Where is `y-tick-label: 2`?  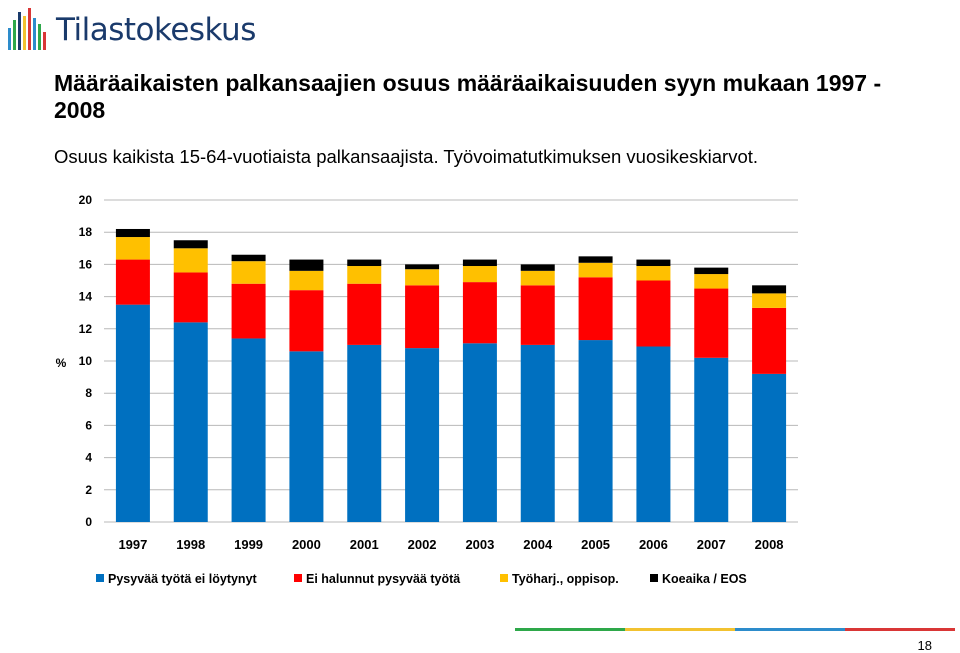
y-tick-label: 2 is located at coordinates (88, 490).